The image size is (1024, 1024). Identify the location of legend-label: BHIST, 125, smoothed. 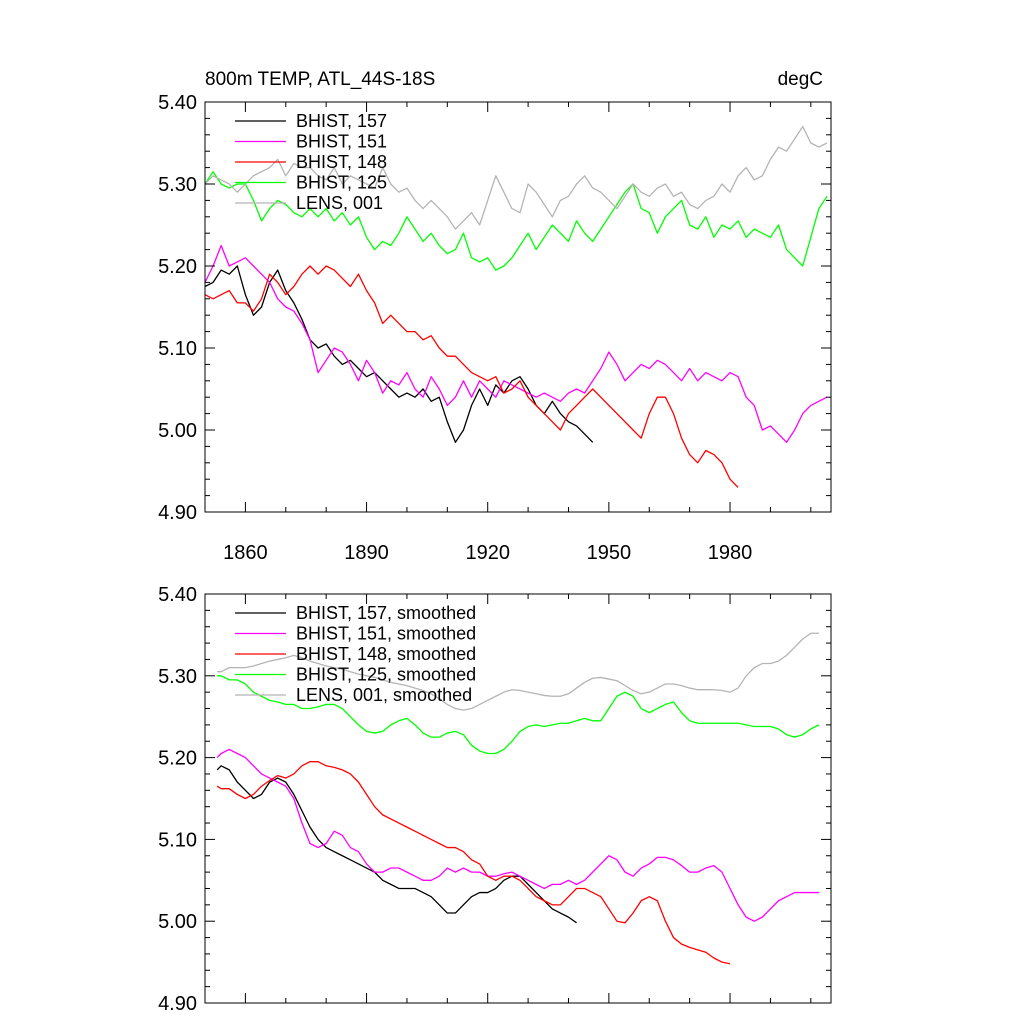
(386, 675).